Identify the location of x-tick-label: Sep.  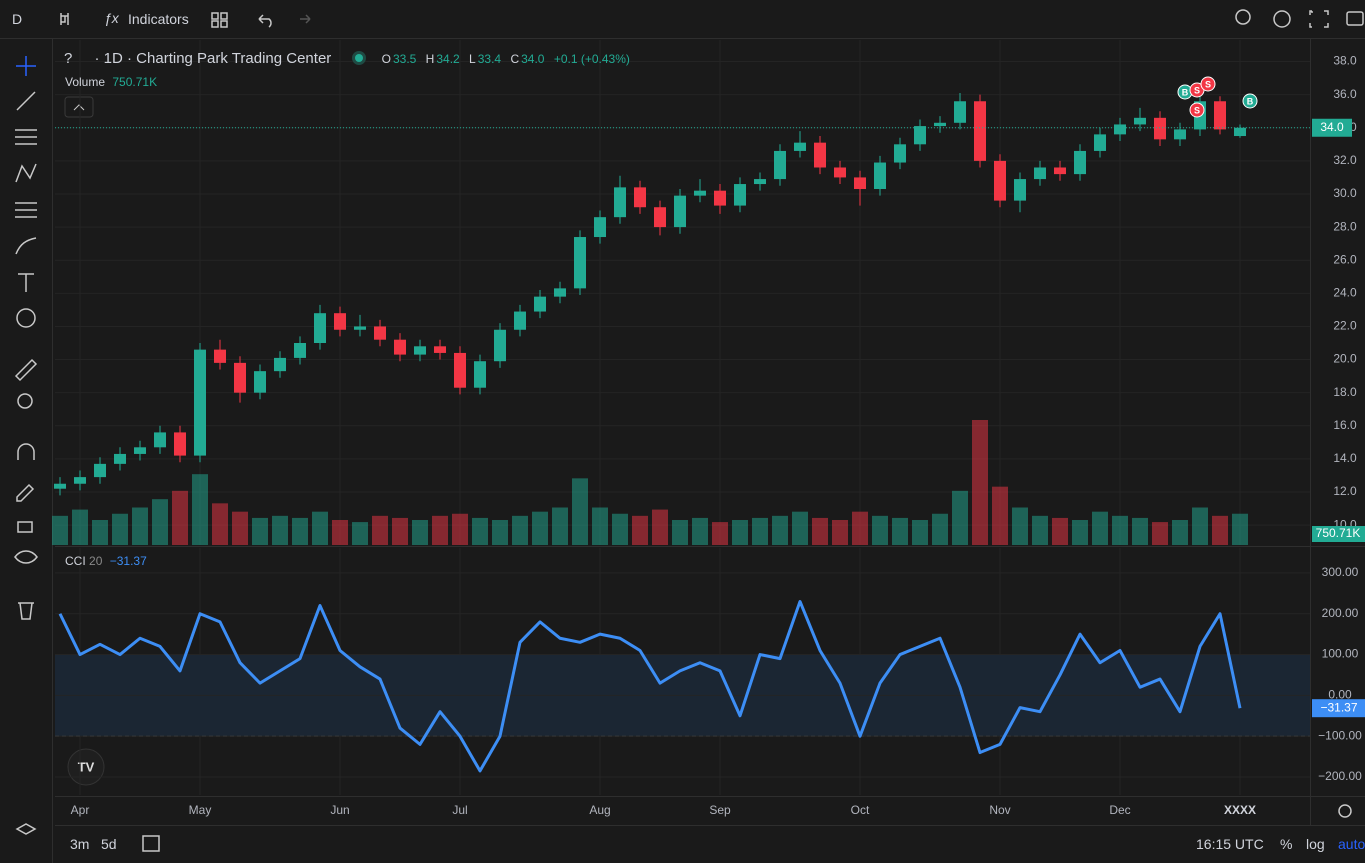
(720, 810).